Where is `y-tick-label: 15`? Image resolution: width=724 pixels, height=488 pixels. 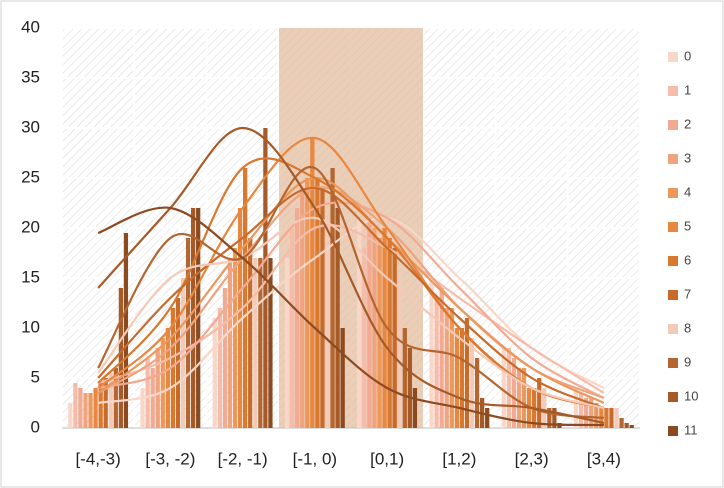
y-tick-label: 15 is located at coordinates (30, 276).